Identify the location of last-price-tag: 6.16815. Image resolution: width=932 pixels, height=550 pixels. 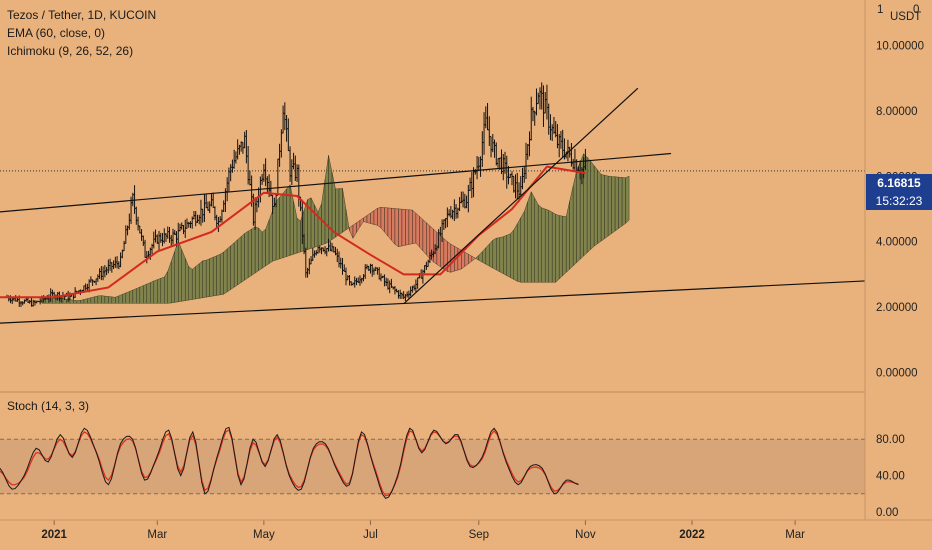
(899, 183).